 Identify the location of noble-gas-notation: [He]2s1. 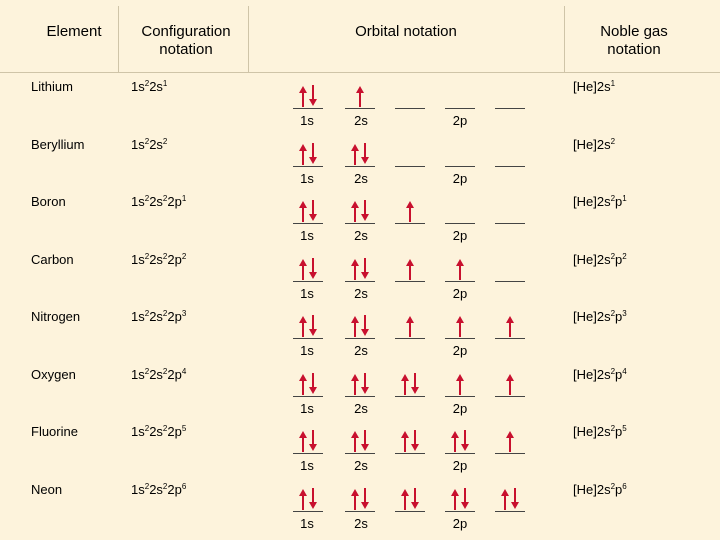
(594, 87).